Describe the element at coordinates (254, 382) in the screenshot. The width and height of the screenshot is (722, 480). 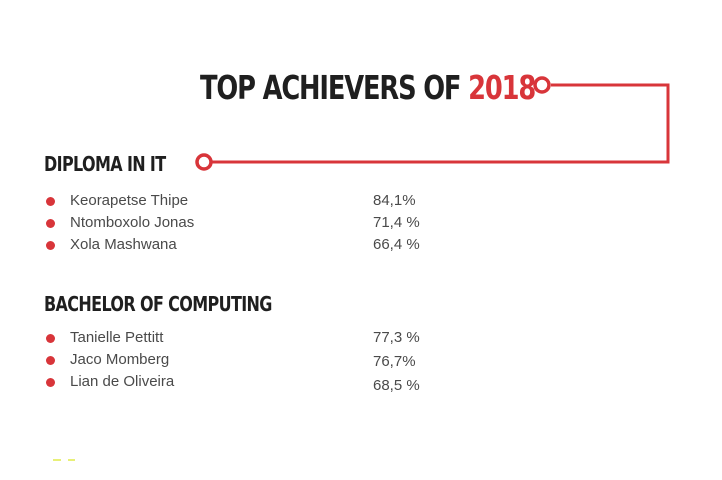
I see `achiever-row: Lian de Oliveira 68,5 %` at that location.